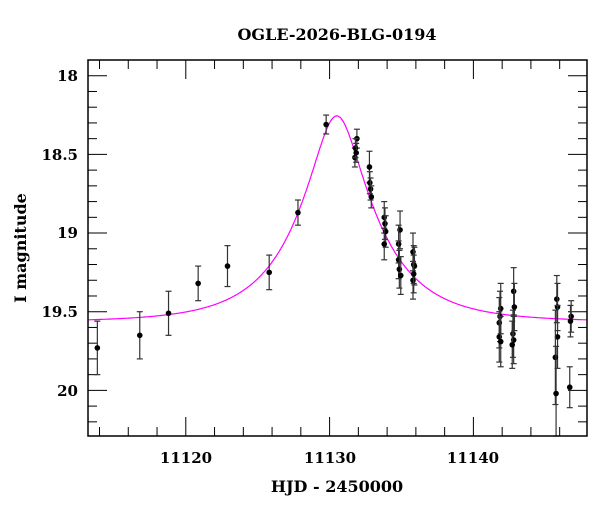 This screenshot has height=516, width=600. Describe the element at coordinates (67, 233) in the screenshot. I see `y-tick-label: 19` at that location.